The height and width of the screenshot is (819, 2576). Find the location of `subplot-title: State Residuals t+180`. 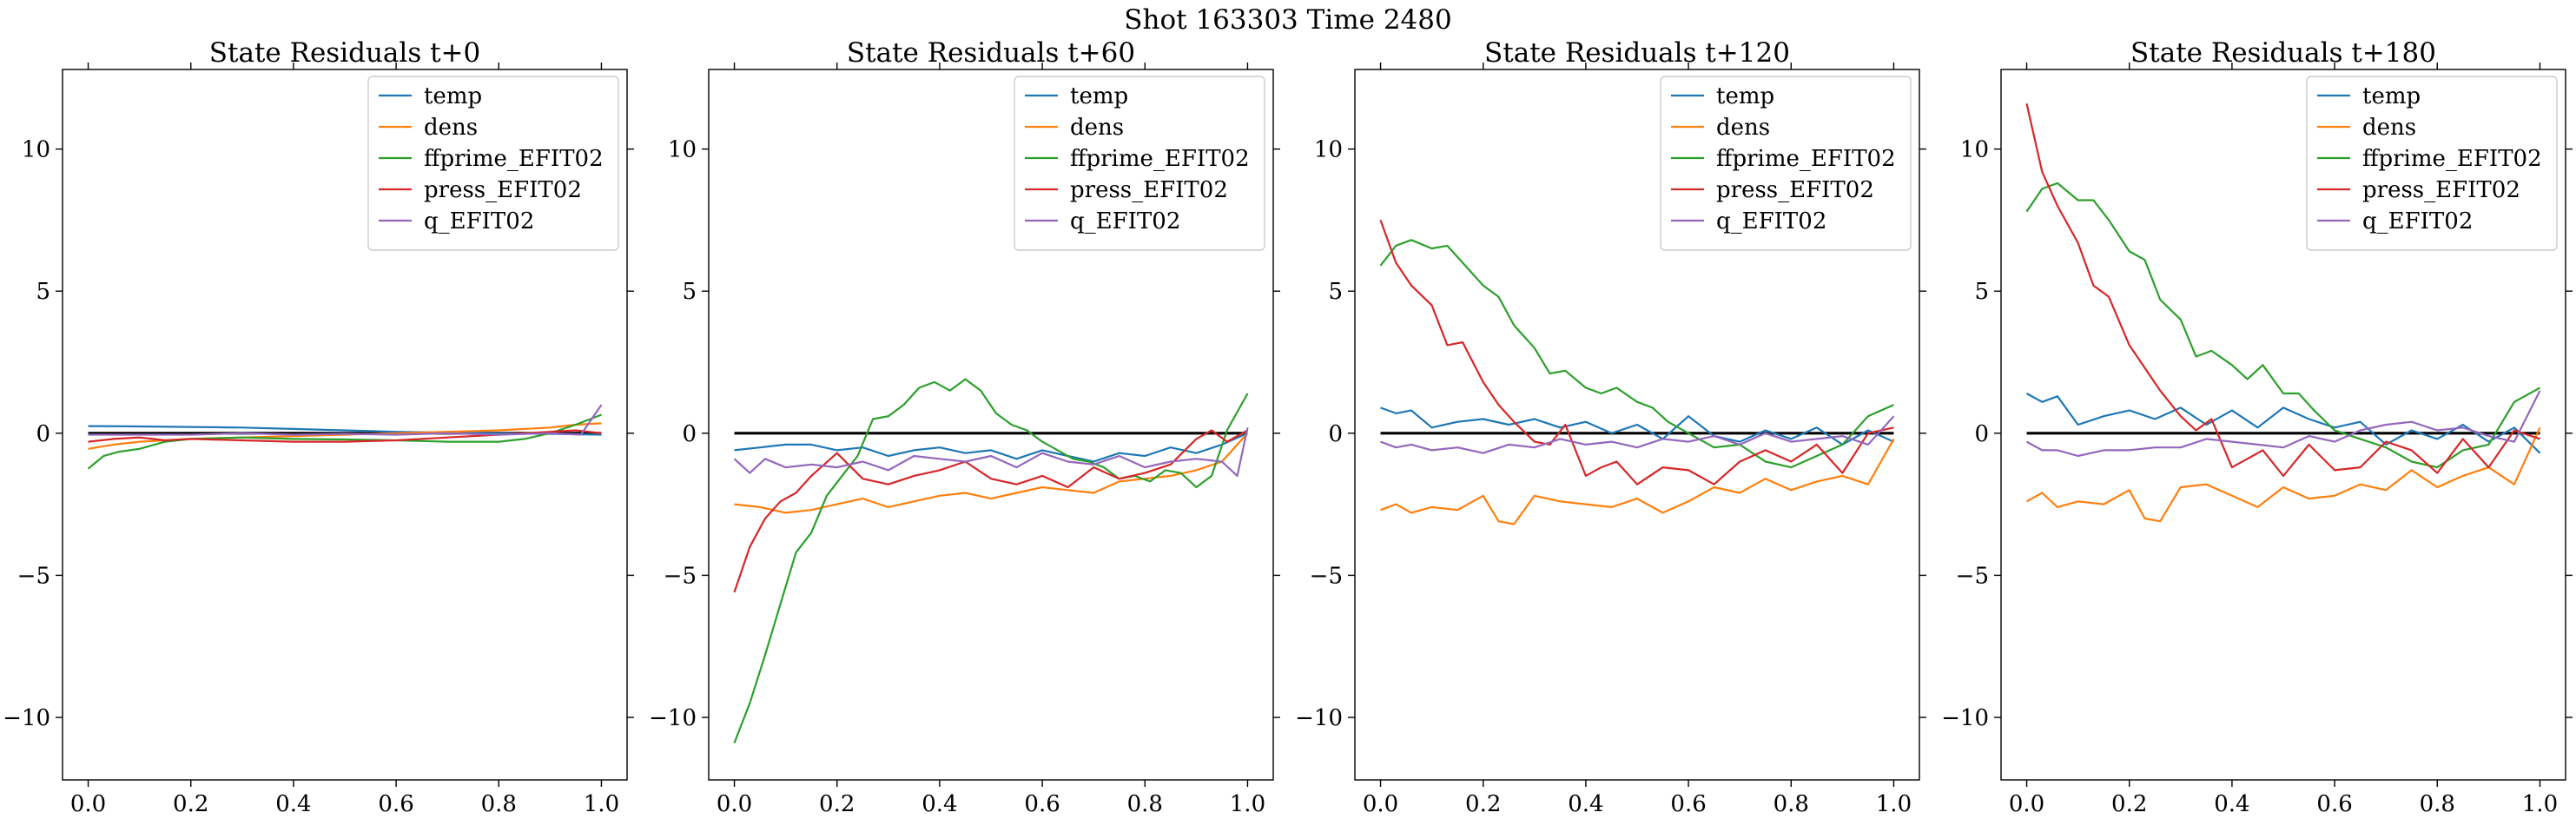

subplot-title: State Residuals t+180 is located at coordinates (2283, 53).